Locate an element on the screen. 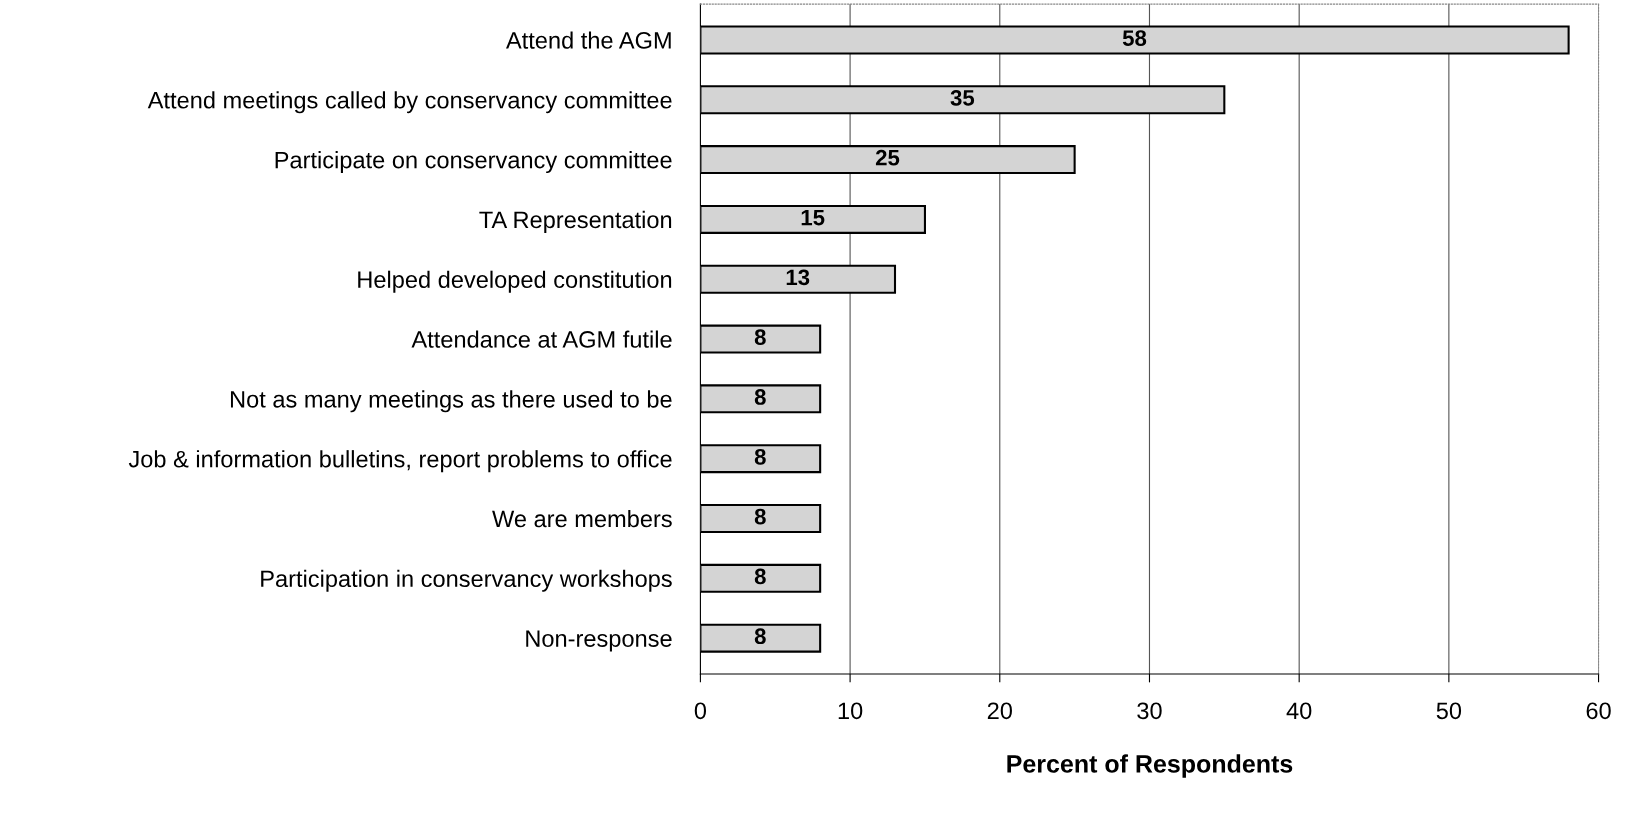  y-tick-label: We are members is located at coordinates (582, 518).